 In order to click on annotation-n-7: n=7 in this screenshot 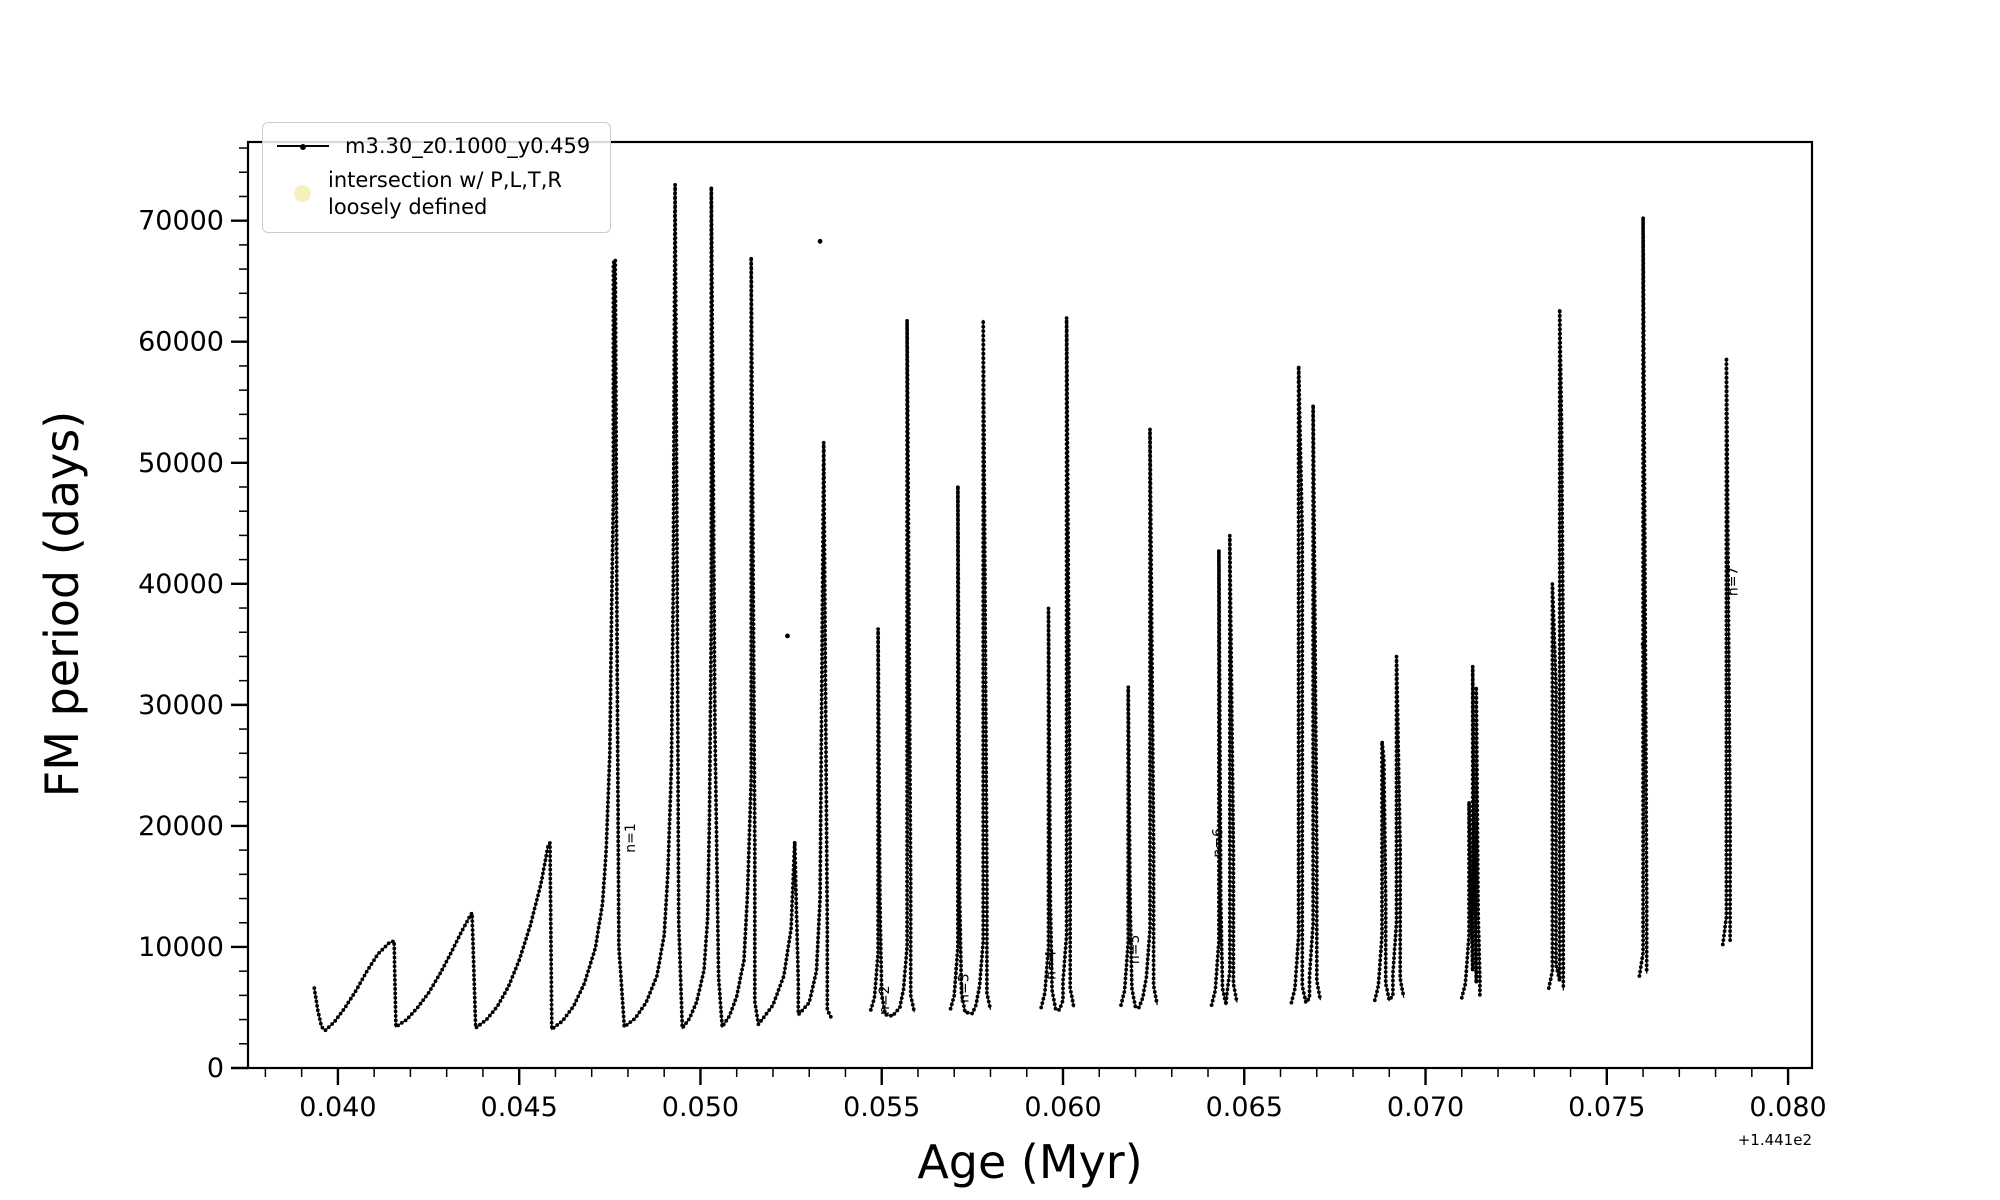, I will do `click(1733, 582)`.